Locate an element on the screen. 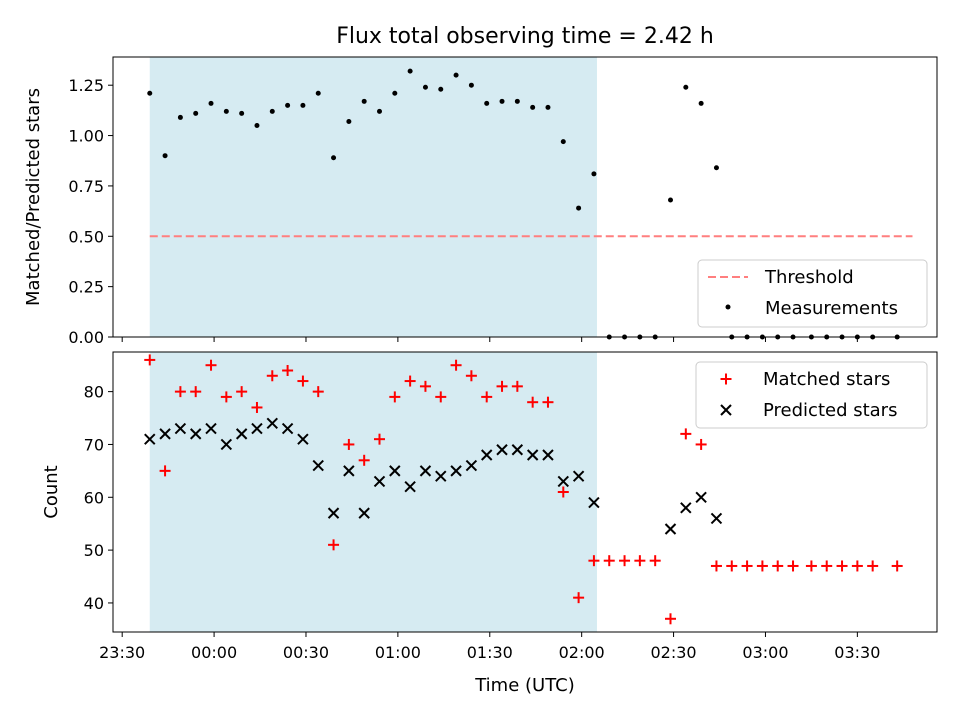  y-tick-label: 40 is located at coordinates (94, 603).